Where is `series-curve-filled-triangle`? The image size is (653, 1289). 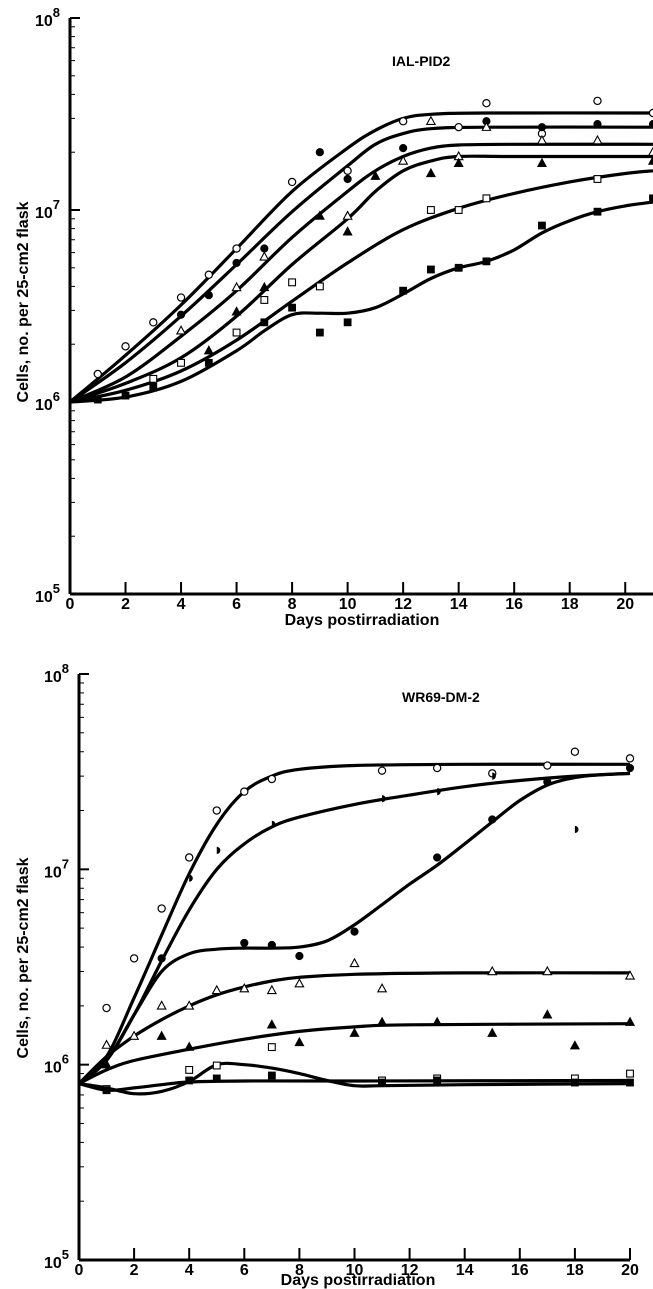 series-curve-filled-triangle is located at coordinates (354, 1054).